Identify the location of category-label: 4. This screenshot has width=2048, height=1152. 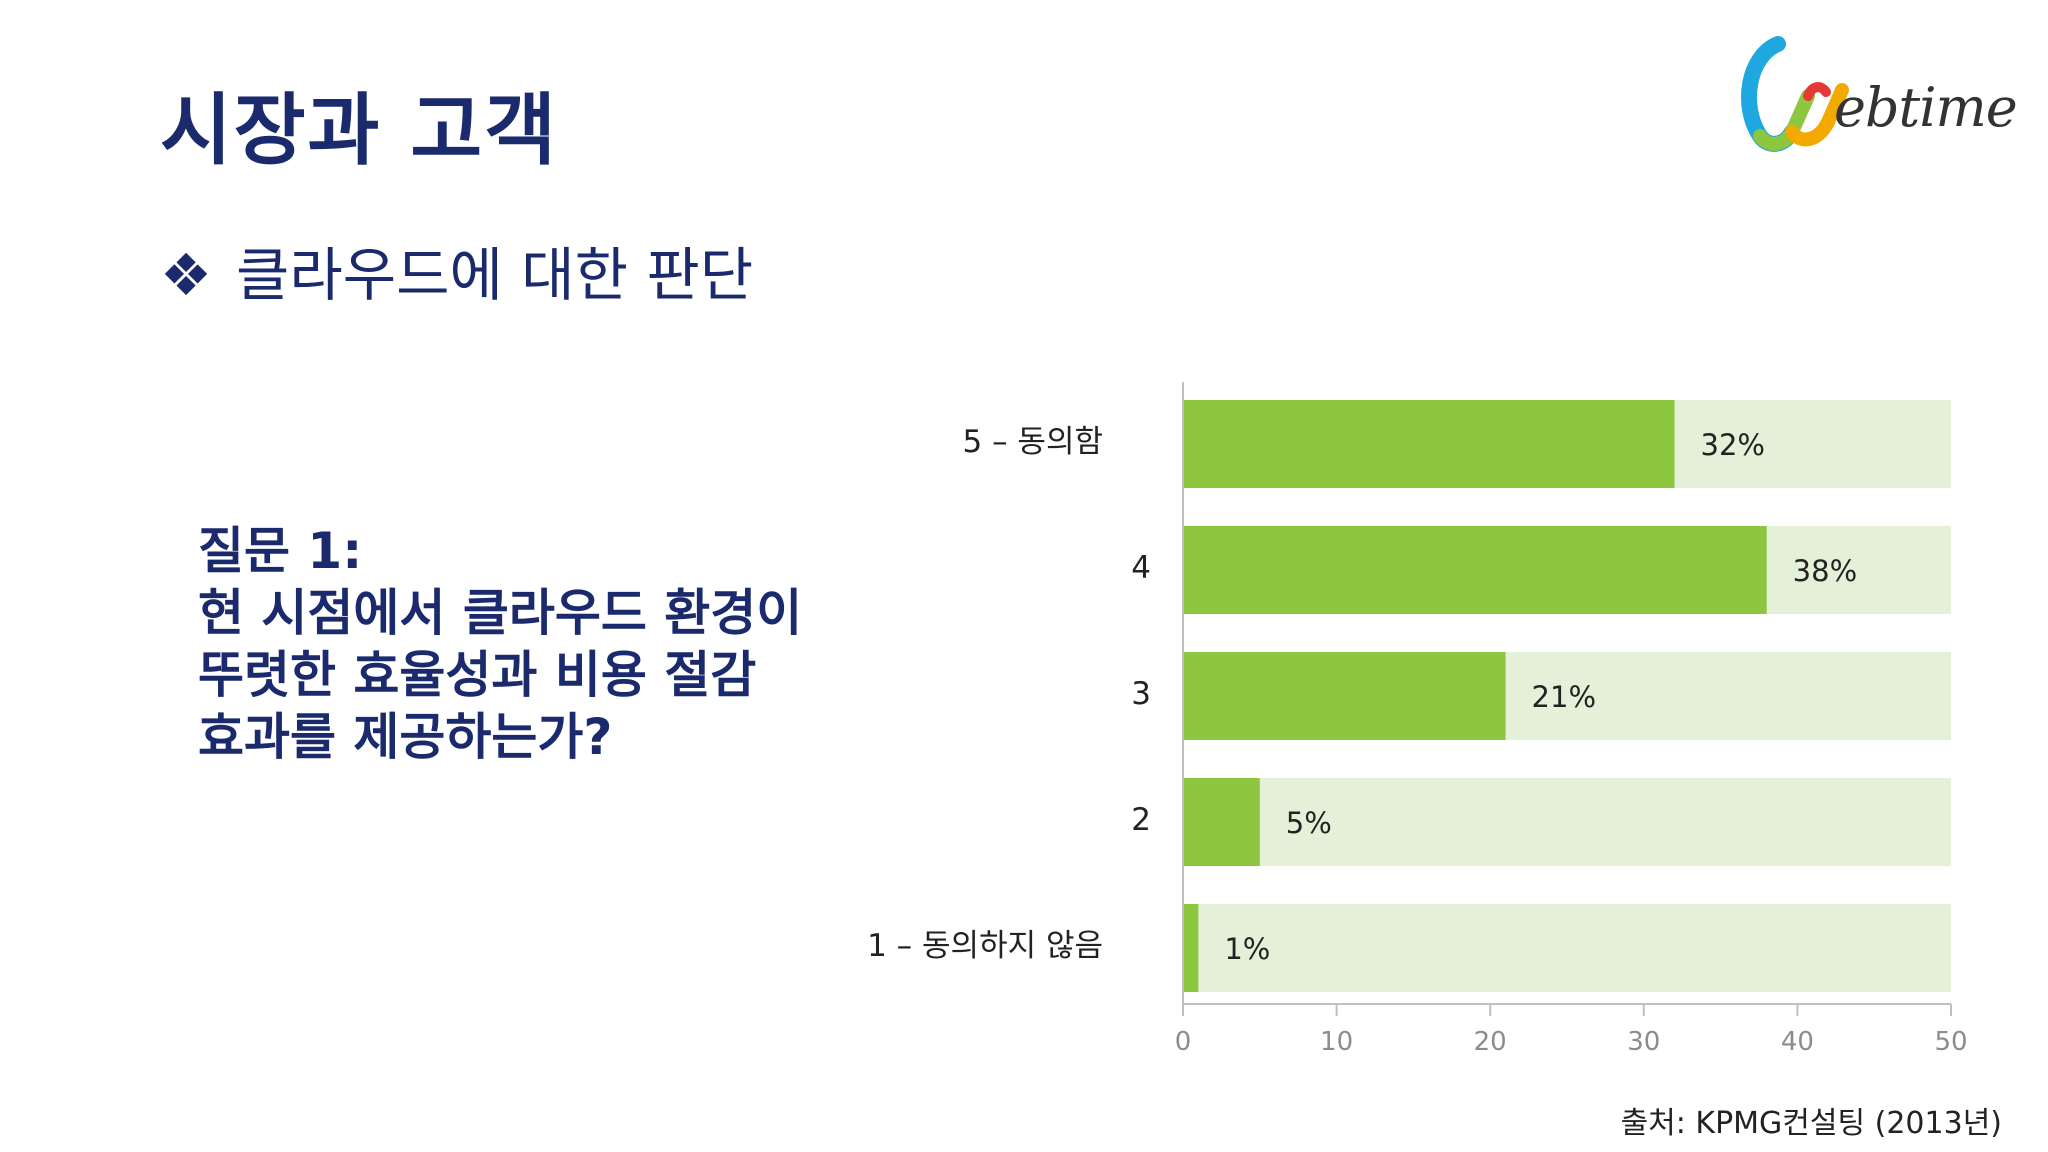
(1141, 568).